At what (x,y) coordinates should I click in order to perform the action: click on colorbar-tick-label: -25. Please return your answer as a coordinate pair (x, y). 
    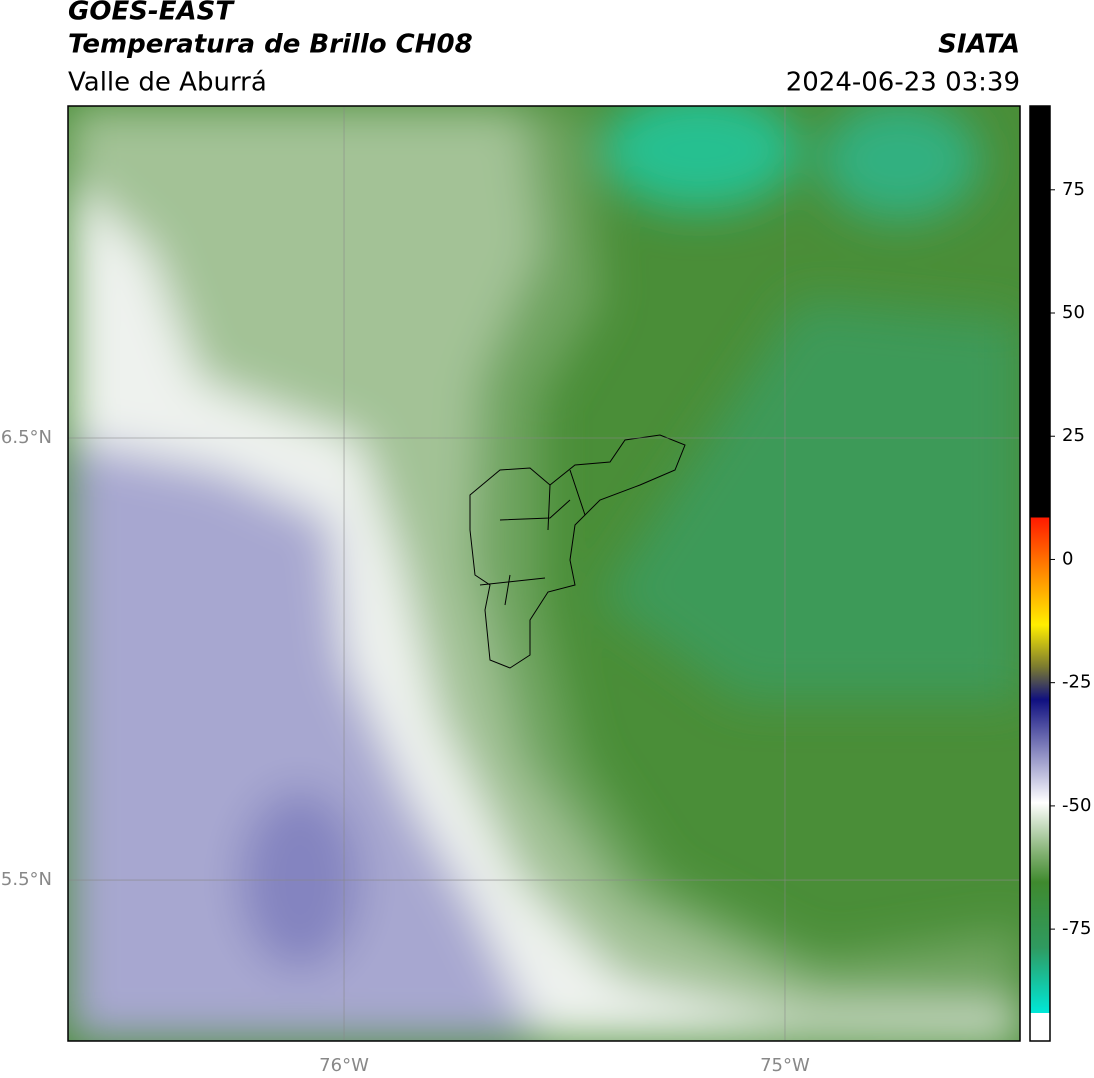
    Looking at the image, I should click on (1076, 682).